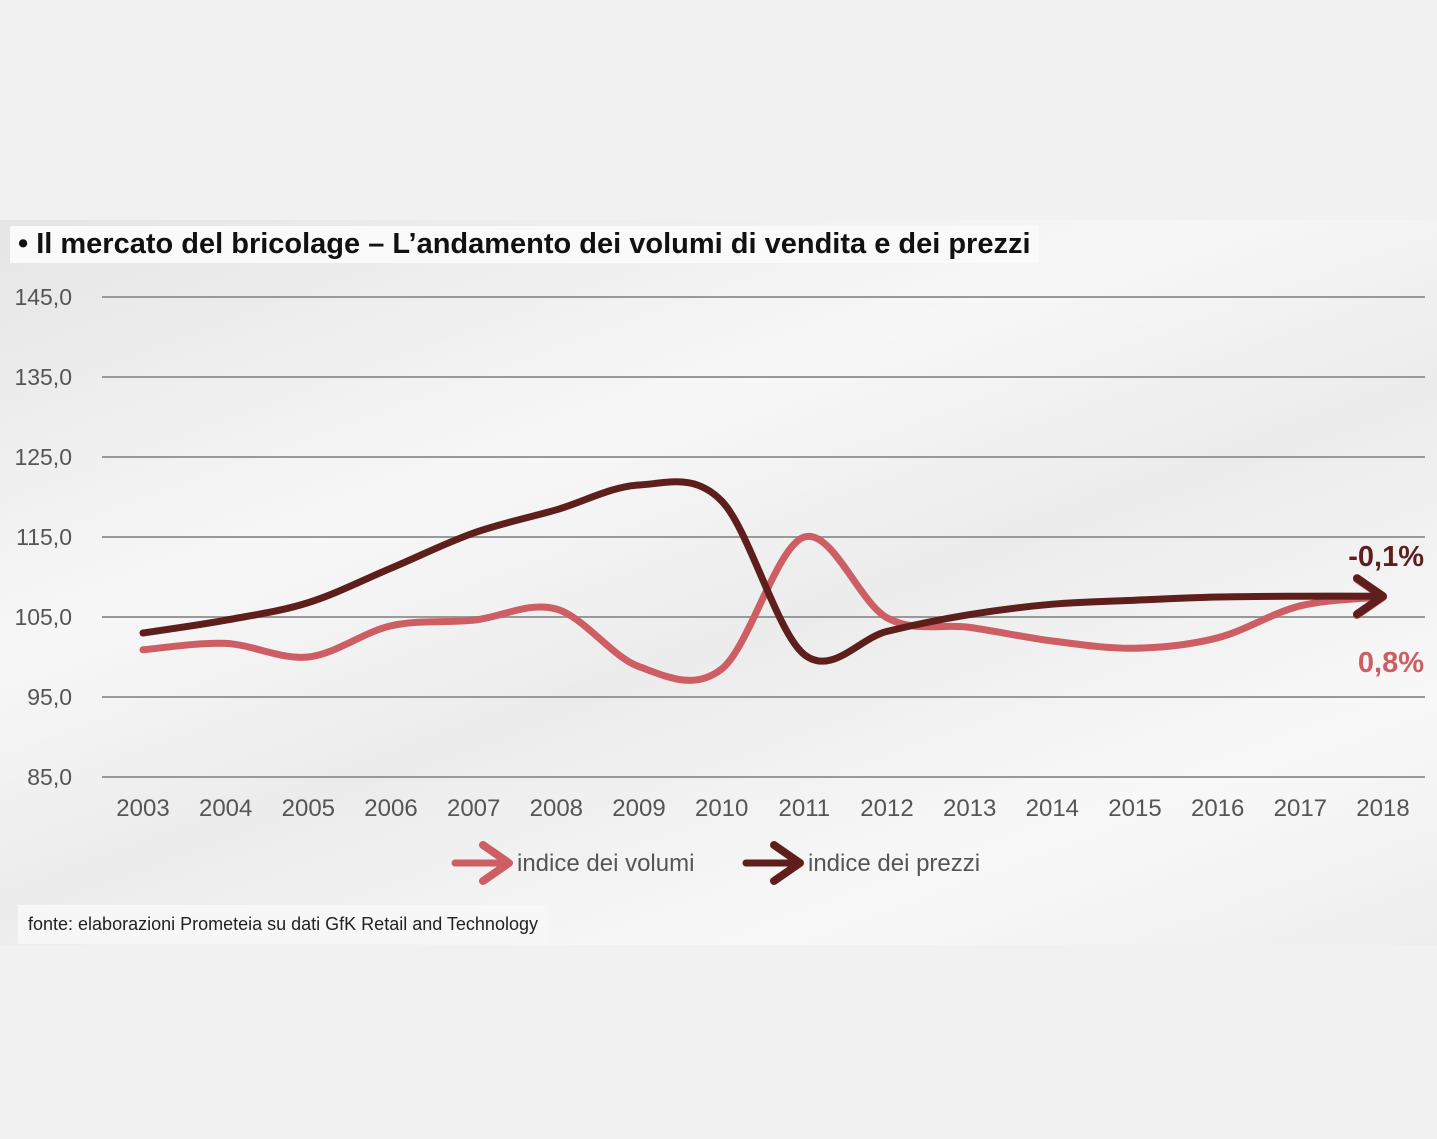 The image size is (1437, 1139). What do you see at coordinates (1134, 808) in the screenshot?
I see `x-tick-label: 2015` at bounding box center [1134, 808].